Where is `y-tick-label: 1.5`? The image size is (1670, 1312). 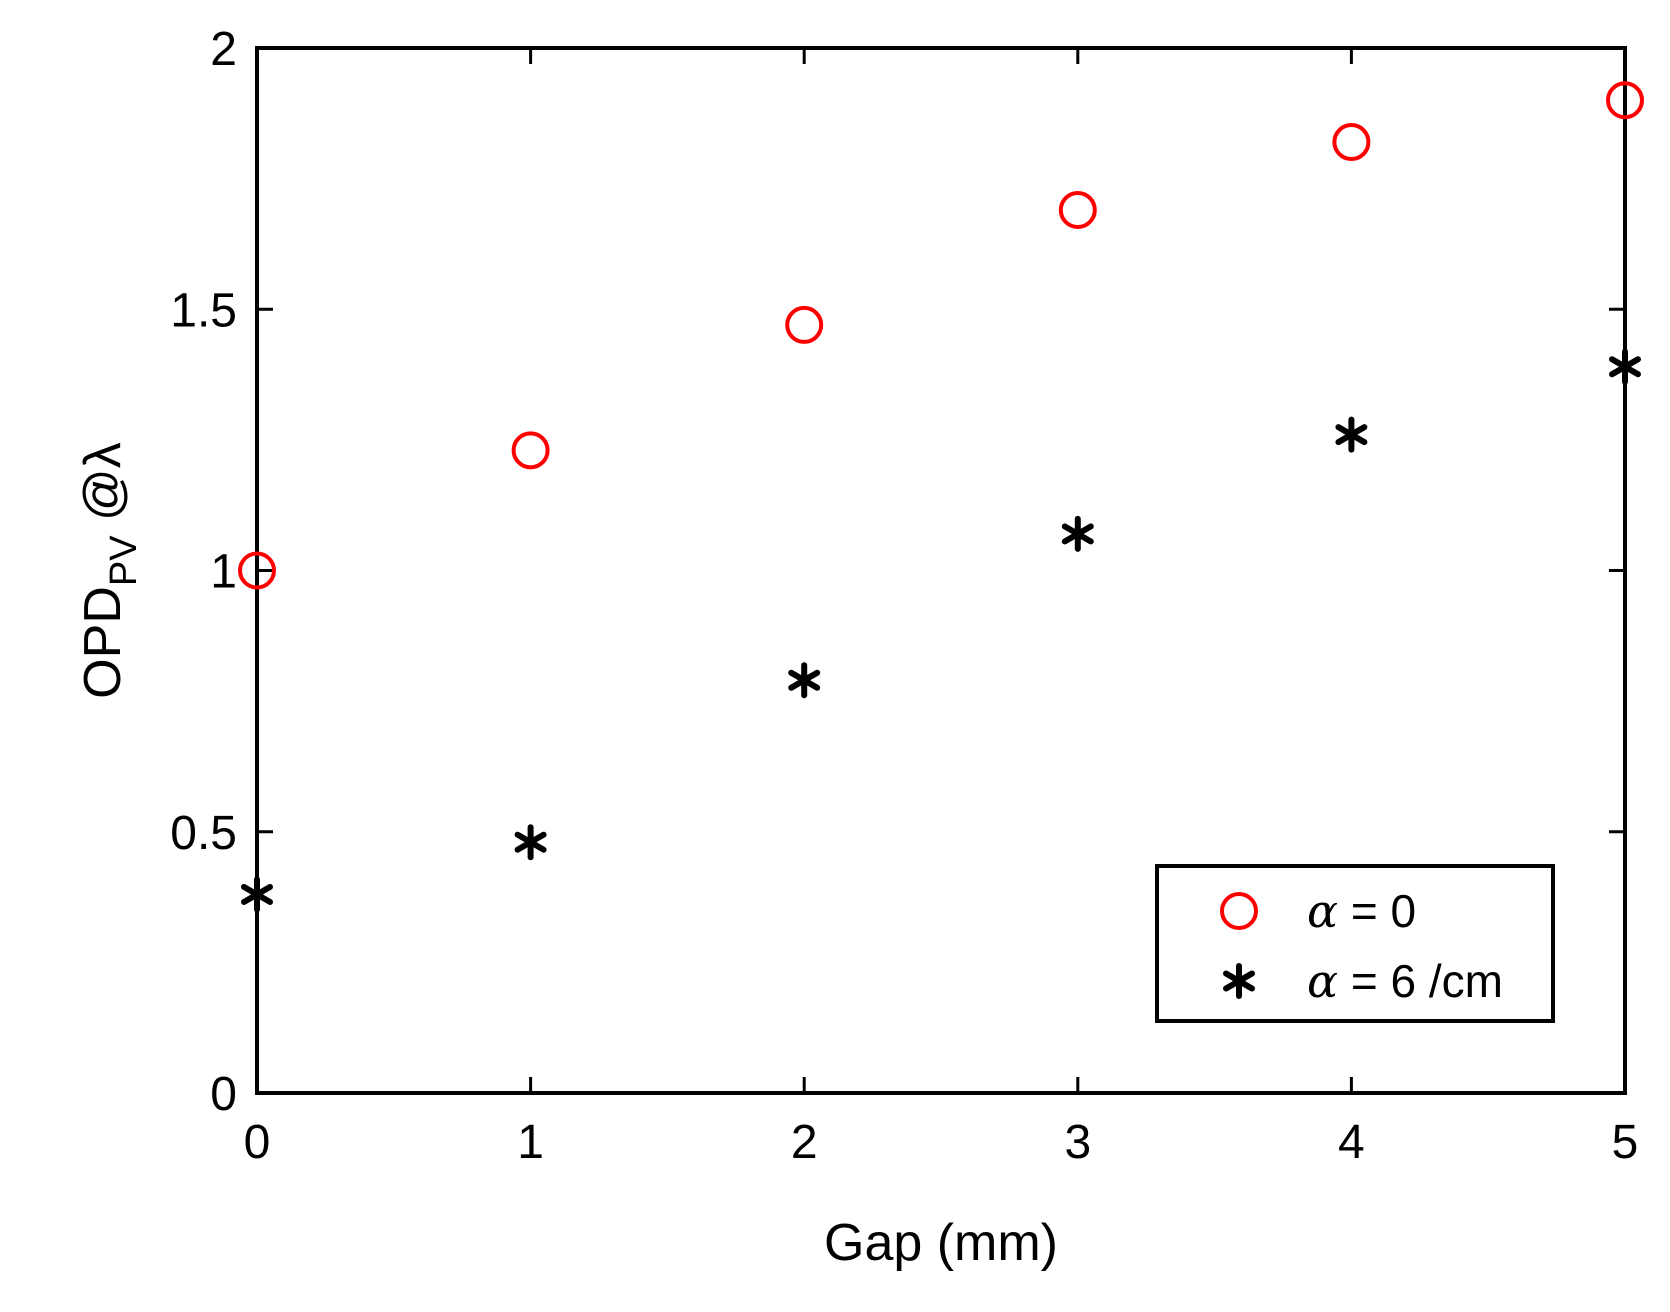 y-tick-label: 1.5 is located at coordinates (203, 310).